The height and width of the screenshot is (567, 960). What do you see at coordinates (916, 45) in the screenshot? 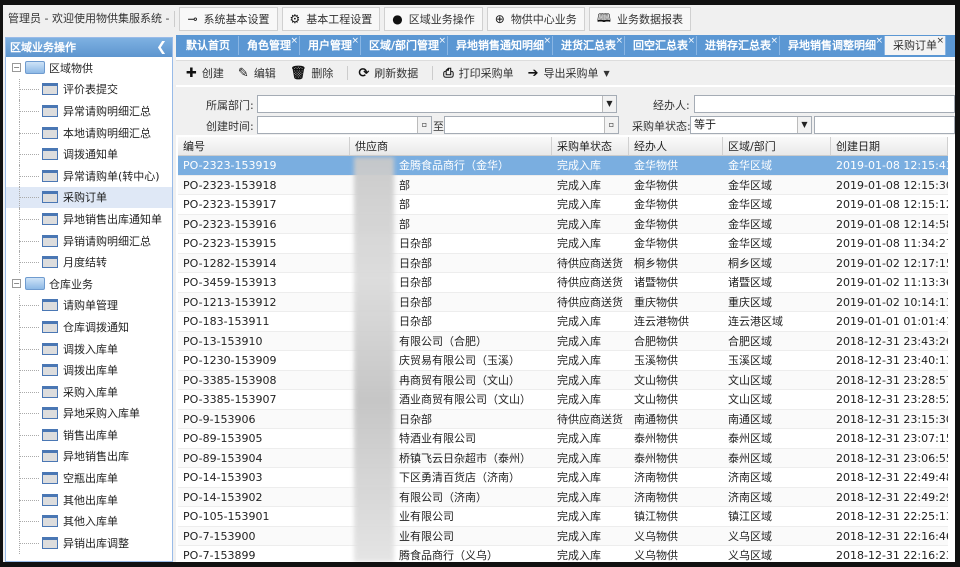
I see `tab: 采购订单 ×` at bounding box center [916, 45].